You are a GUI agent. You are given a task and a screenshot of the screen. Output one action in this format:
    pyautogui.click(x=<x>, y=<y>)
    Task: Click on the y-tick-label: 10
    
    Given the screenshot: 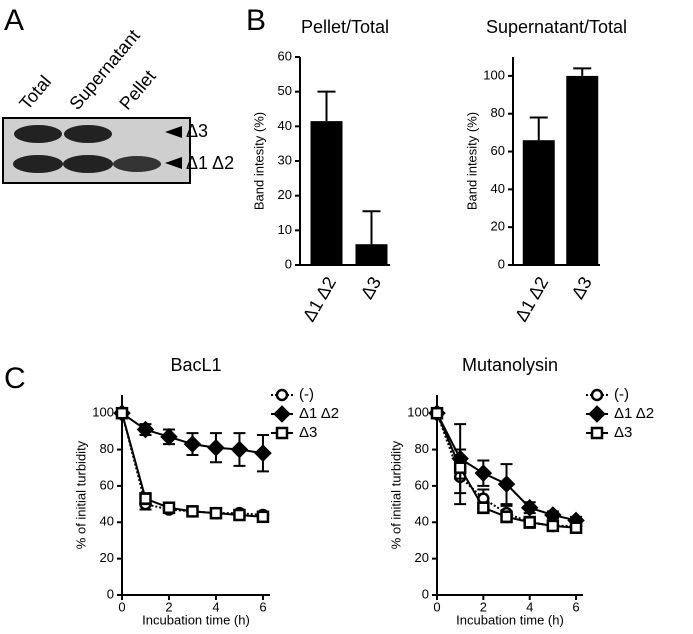 What is the action you would take?
    pyautogui.click(x=285, y=229)
    